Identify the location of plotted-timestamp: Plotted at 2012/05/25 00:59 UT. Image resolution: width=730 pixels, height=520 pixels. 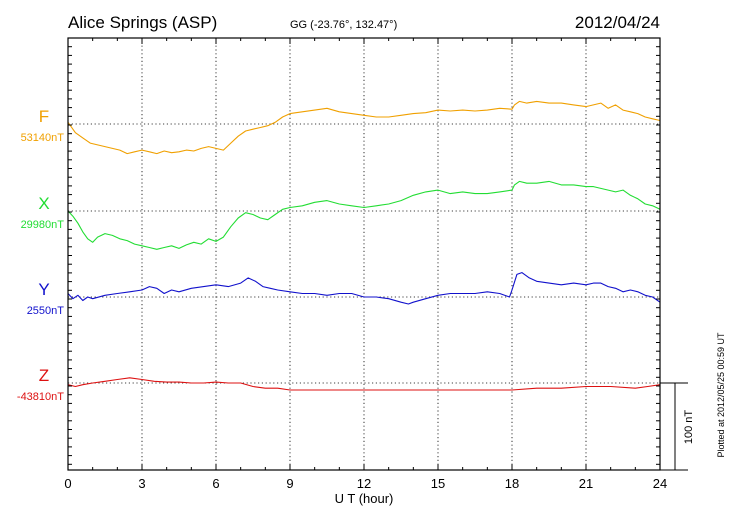
(721, 395).